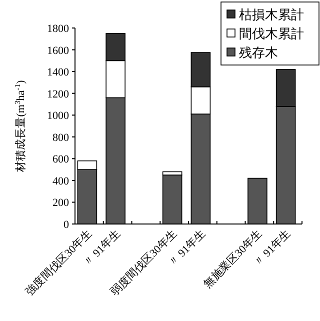 The width and height of the screenshot is (320, 321). What do you see at coordinates (58, 94) in the screenshot?
I see `y-tick-label: 1200` at bounding box center [58, 94].